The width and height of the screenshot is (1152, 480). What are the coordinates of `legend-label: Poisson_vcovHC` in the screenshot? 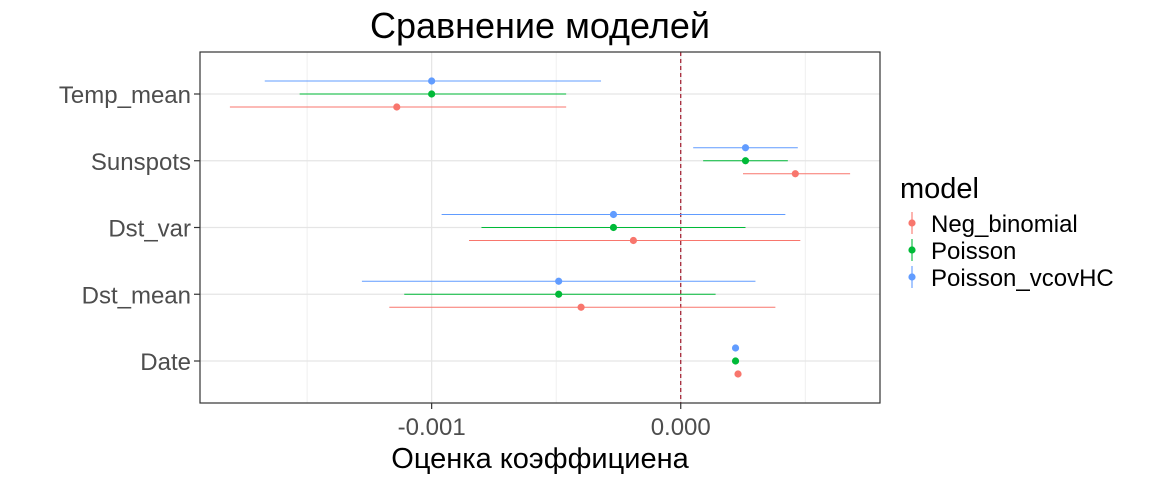 It's located at (1022, 278).